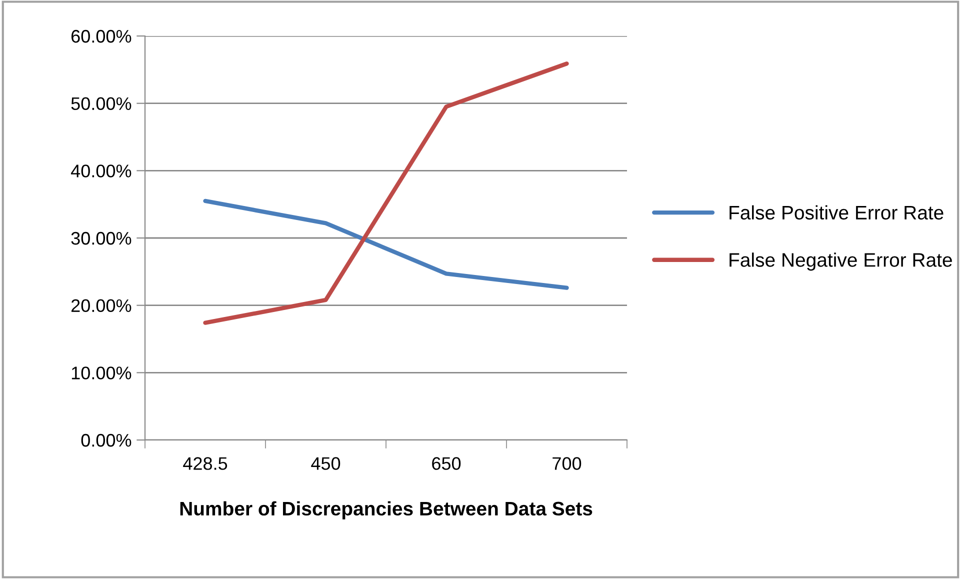 The width and height of the screenshot is (961, 579). What do you see at coordinates (837, 212) in the screenshot?
I see `legend-label: False Positive Error Rate` at bounding box center [837, 212].